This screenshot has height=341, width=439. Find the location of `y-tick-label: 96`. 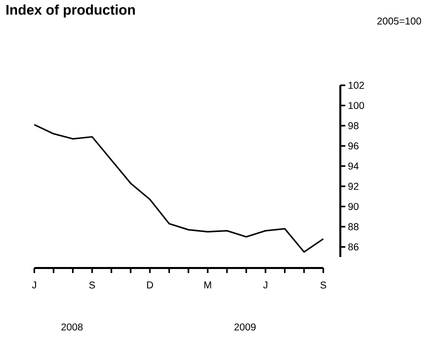

y-tick-label: 96 is located at coordinates (353, 146).